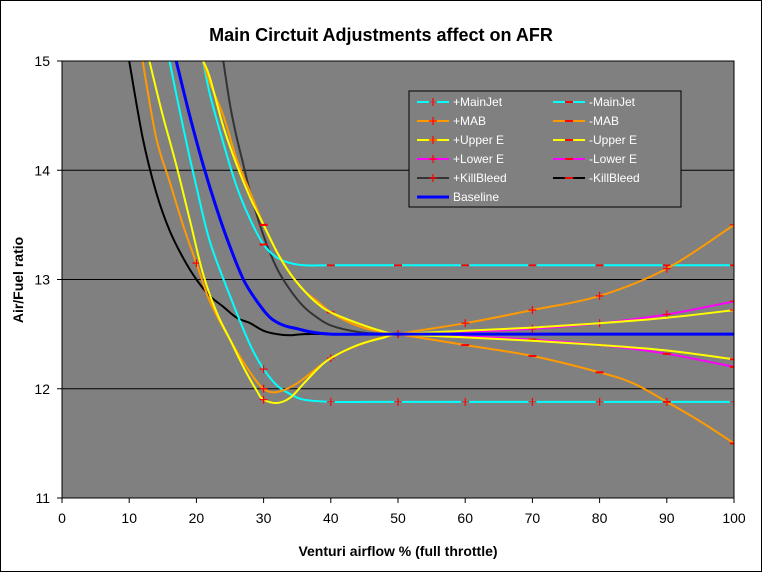  Describe the element at coordinates (613, 159) in the screenshot. I see `legend-label: -Lower E` at that location.